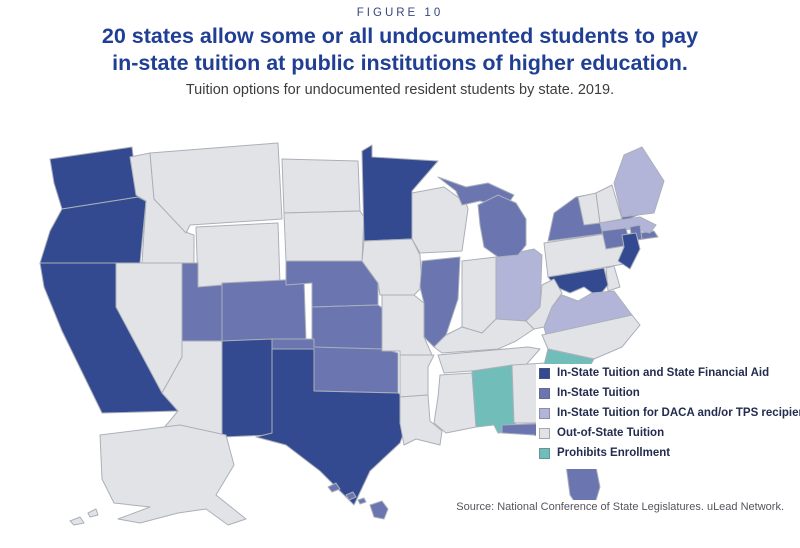  I want to click on legend-swatch-instate, so click(544, 393).